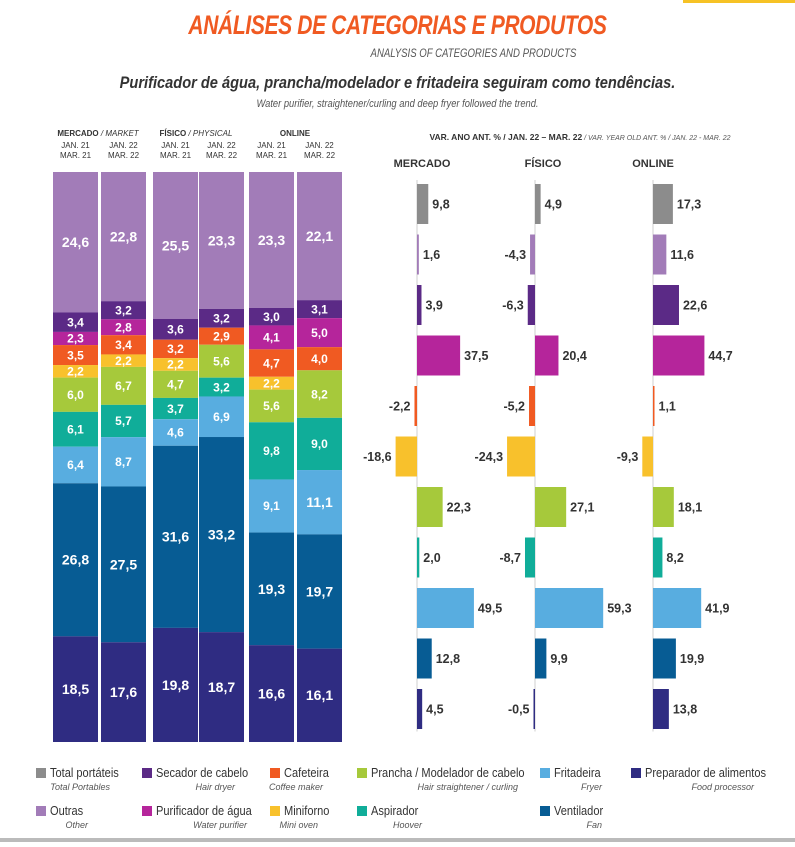  Describe the element at coordinates (577, 772) in the screenshot. I see `legend-label: Fritadeira` at that location.